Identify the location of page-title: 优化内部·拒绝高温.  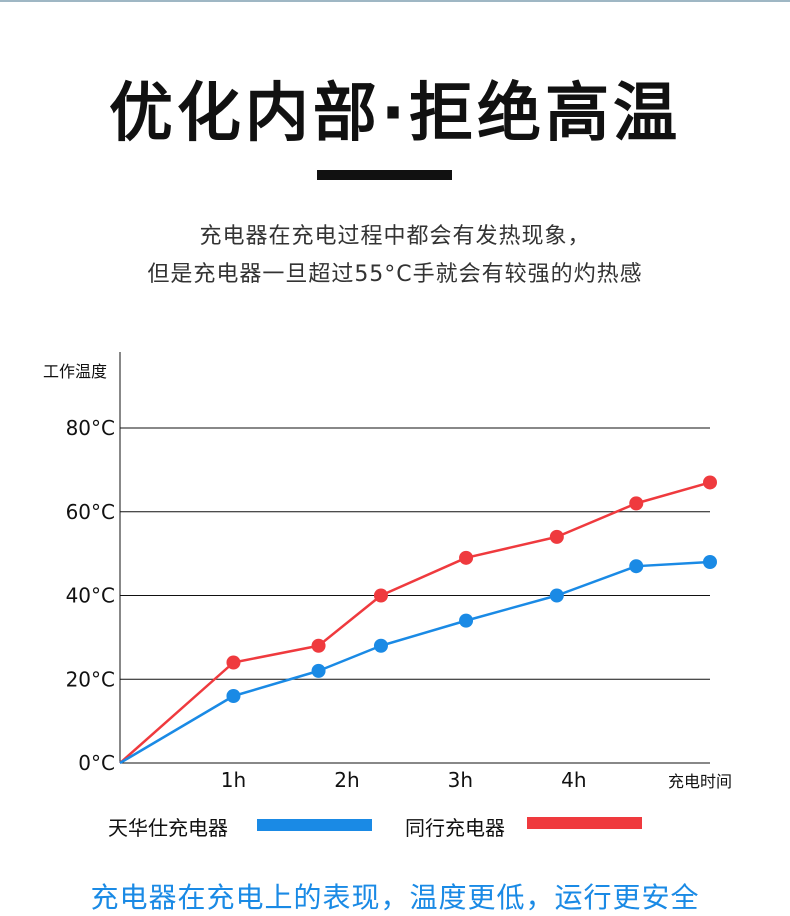
(395, 114).